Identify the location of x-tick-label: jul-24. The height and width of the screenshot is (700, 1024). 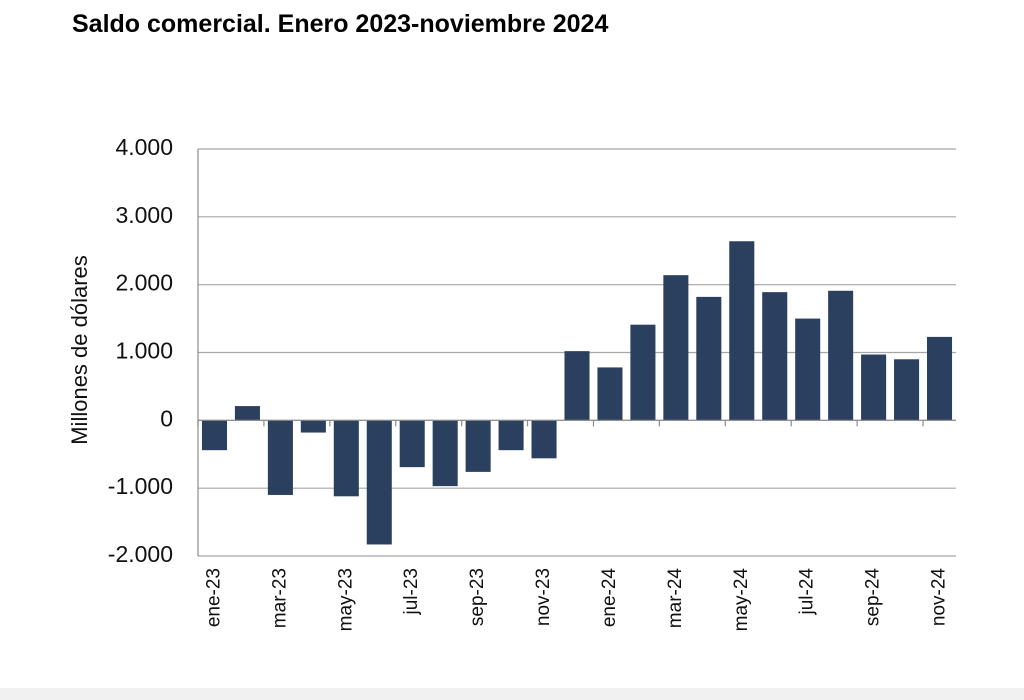
(807, 592).